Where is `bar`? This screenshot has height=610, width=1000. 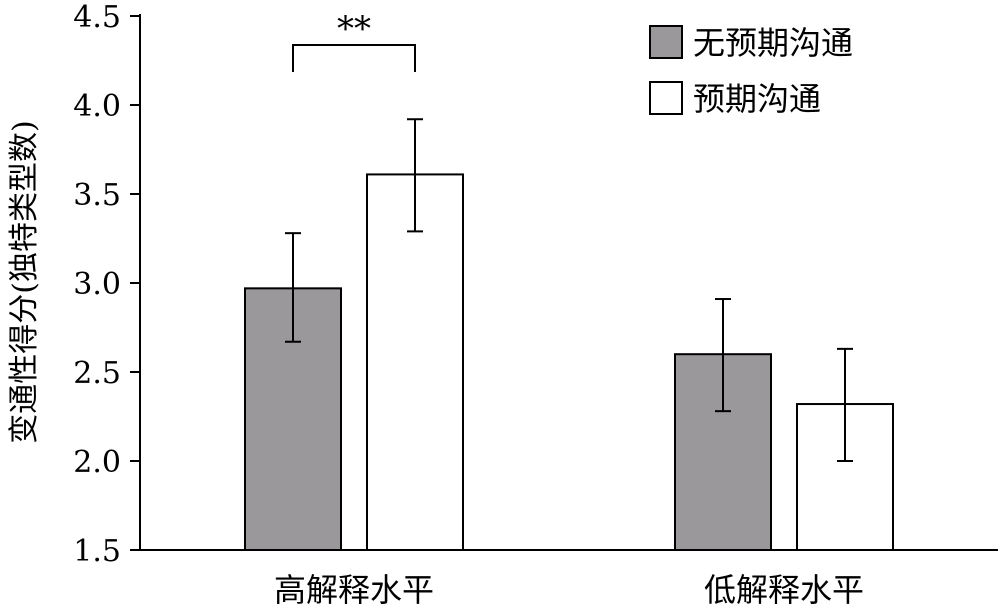 bar is located at coordinates (415, 362).